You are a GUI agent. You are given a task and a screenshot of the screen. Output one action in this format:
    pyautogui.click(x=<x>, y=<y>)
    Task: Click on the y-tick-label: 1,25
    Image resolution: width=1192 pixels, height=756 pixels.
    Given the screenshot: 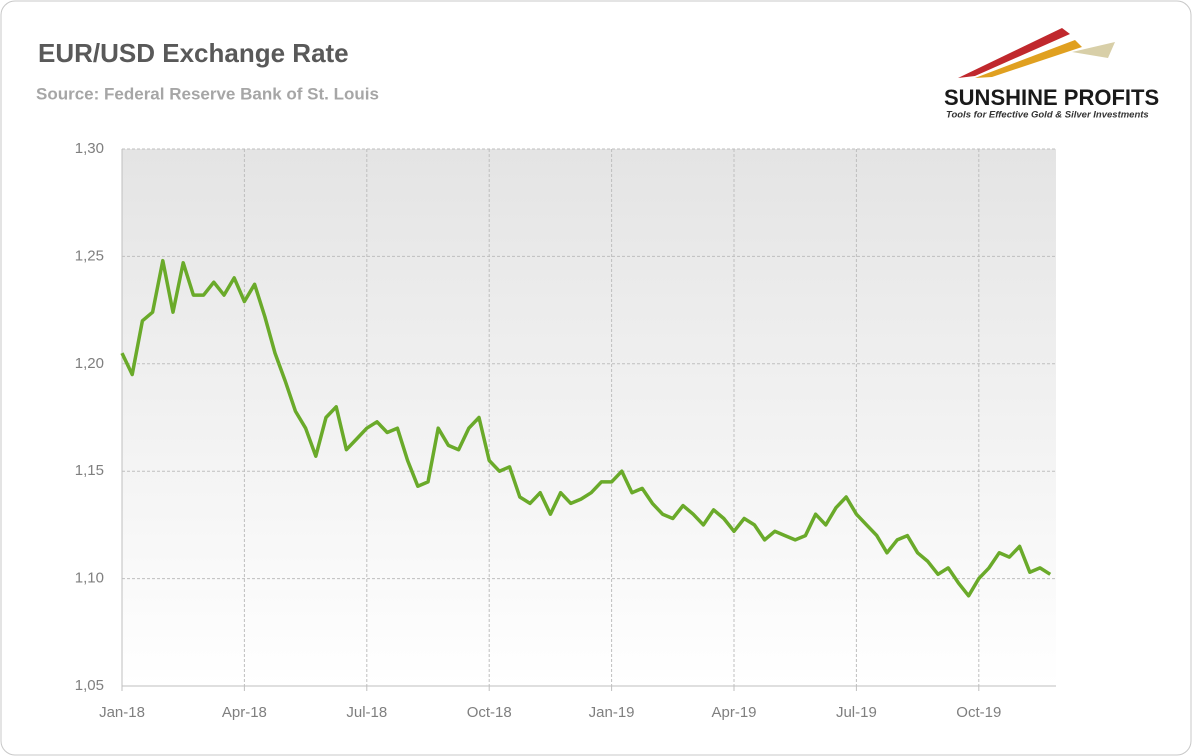 What is the action you would take?
    pyautogui.click(x=89, y=255)
    